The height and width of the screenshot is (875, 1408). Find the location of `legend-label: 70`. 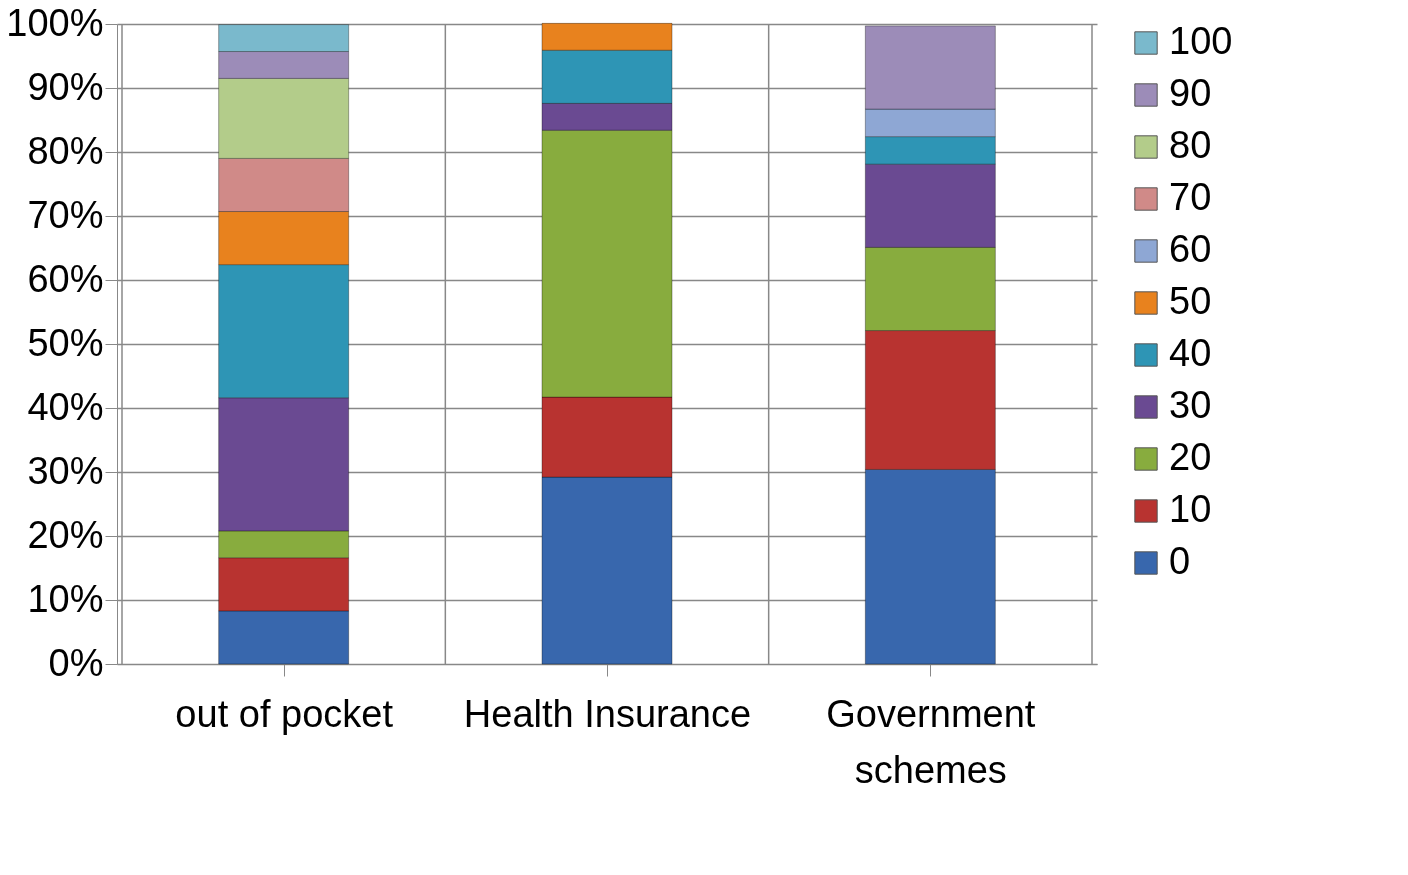

legend-label: 70 is located at coordinates (1190, 197).